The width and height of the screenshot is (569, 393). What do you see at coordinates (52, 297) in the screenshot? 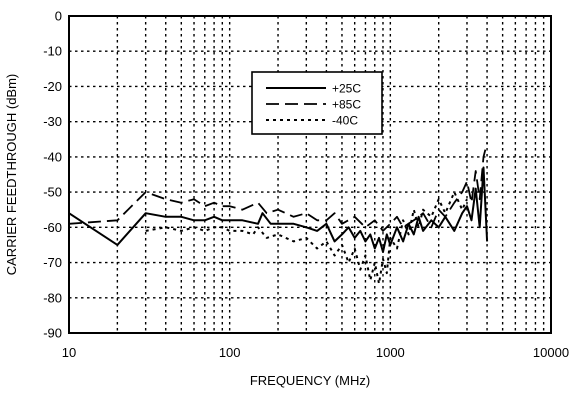
I see `y-tick-label: -80` at bounding box center [52, 297].